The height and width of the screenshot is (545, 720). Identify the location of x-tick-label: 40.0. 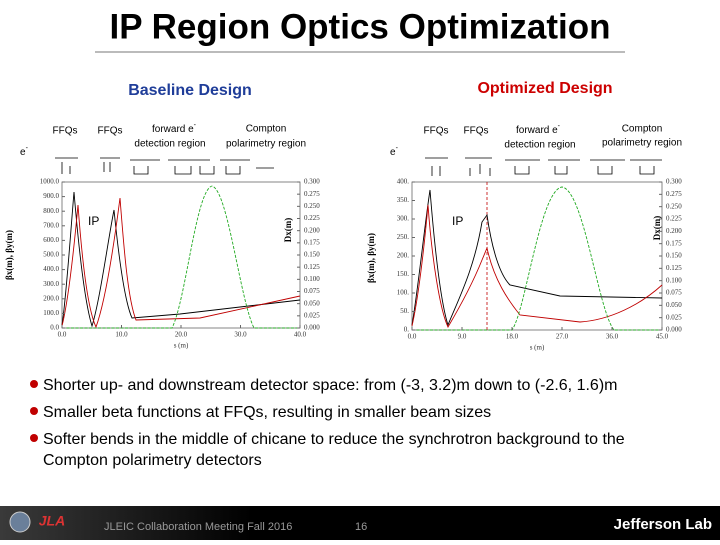
(300, 335).